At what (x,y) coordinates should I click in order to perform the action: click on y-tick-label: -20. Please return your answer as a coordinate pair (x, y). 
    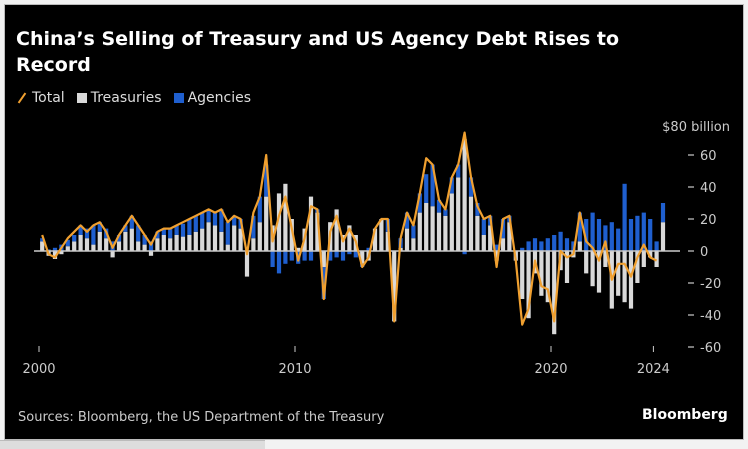
    Looking at the image, I should click on (710, 284).